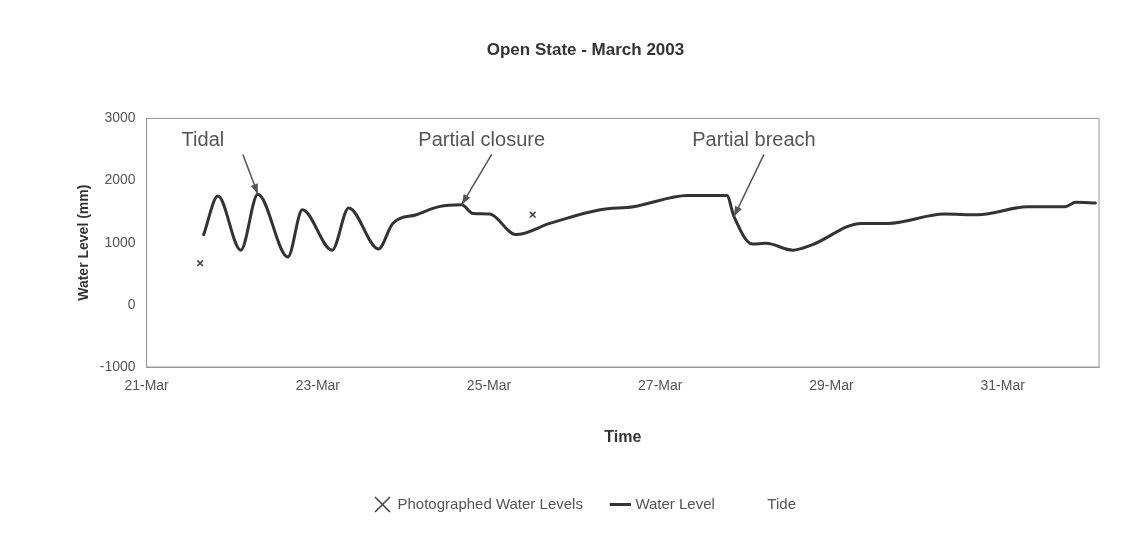  Describe the element at coordinates (831, 385) in the screenshot. I see `x-tick-label: 29-Mar` at that location.